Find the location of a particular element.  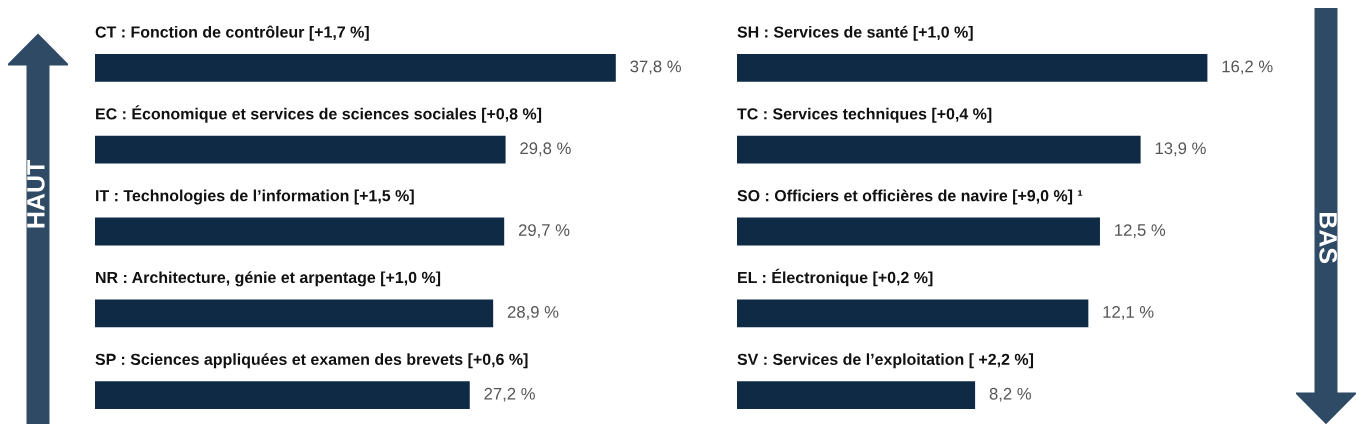

data-label: 16,2 % is located at coordinates (1247, 67).